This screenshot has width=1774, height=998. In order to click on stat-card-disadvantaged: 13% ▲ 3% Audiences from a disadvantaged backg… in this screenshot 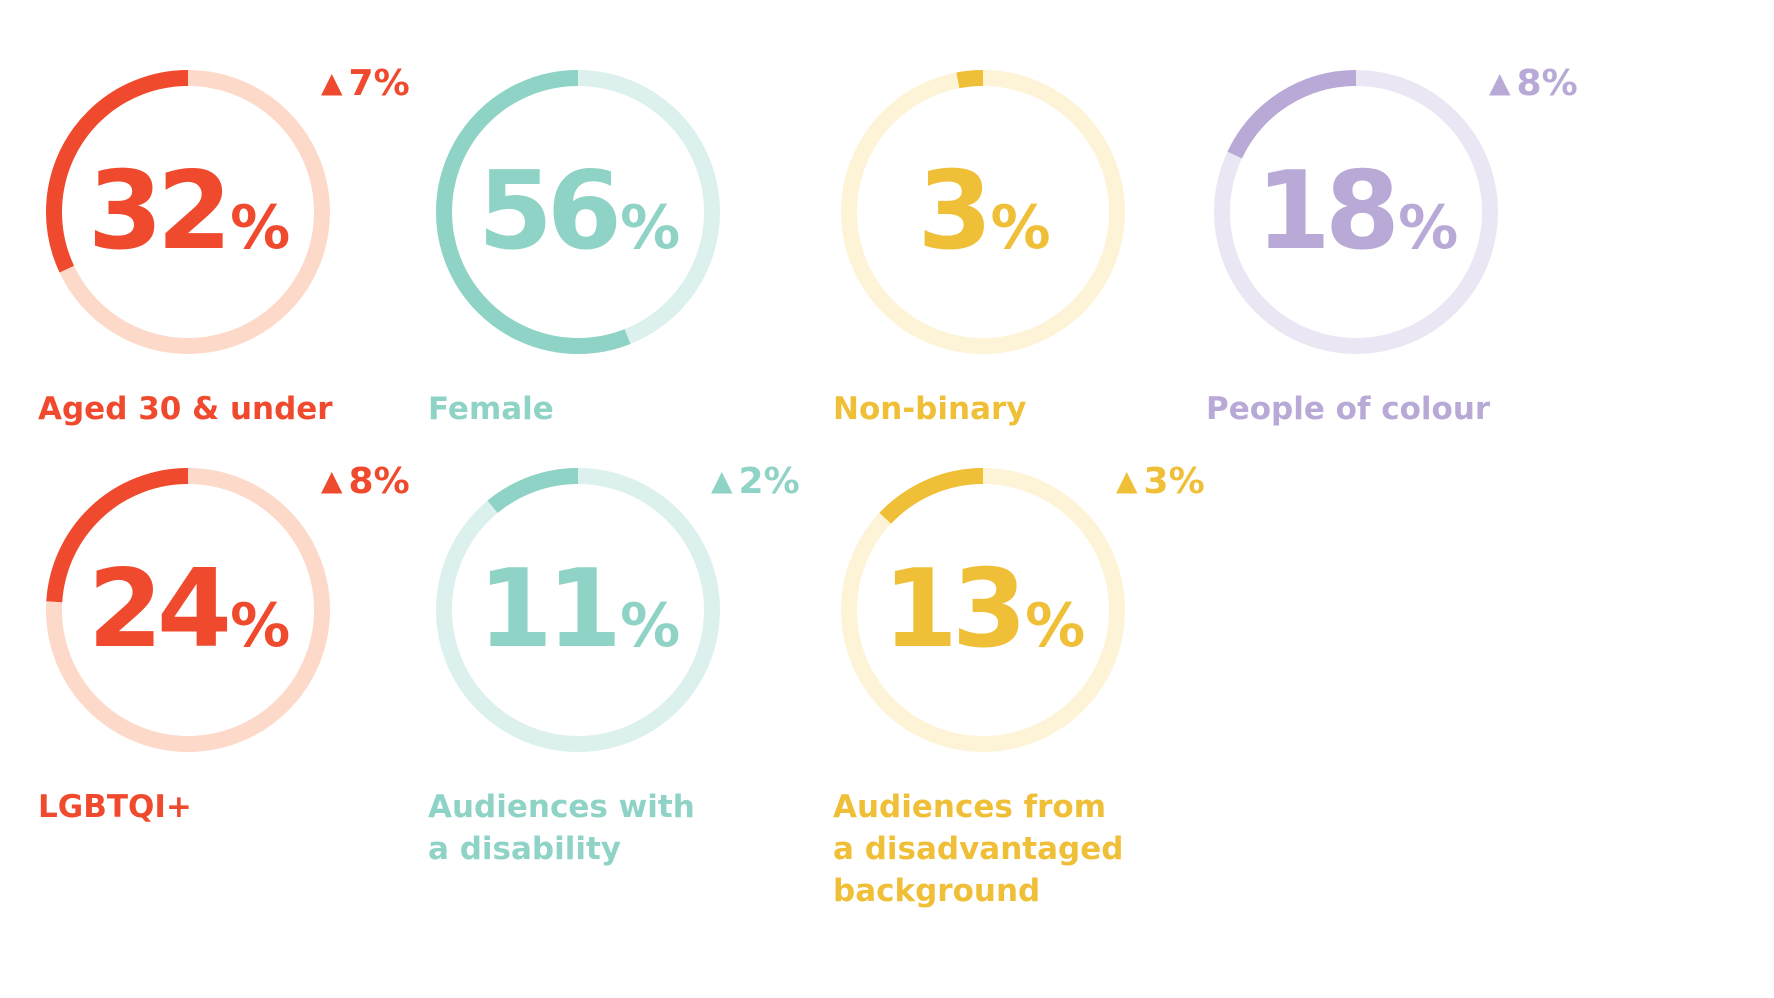, I will do `click(1043, 685)`.